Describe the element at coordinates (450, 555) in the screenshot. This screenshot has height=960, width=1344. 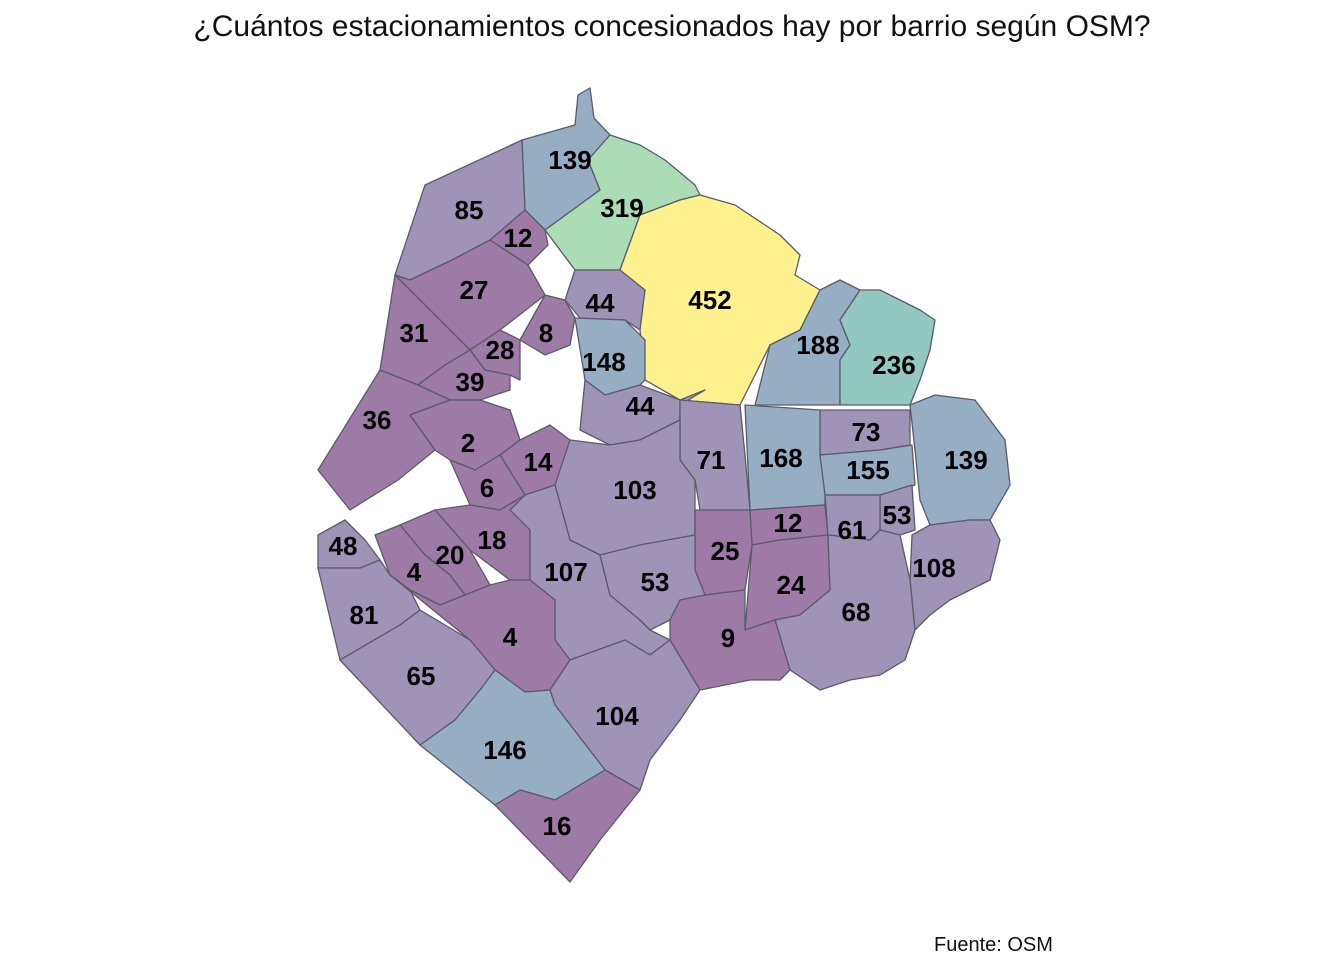
I see `barrio-value-label: 20` at that location.